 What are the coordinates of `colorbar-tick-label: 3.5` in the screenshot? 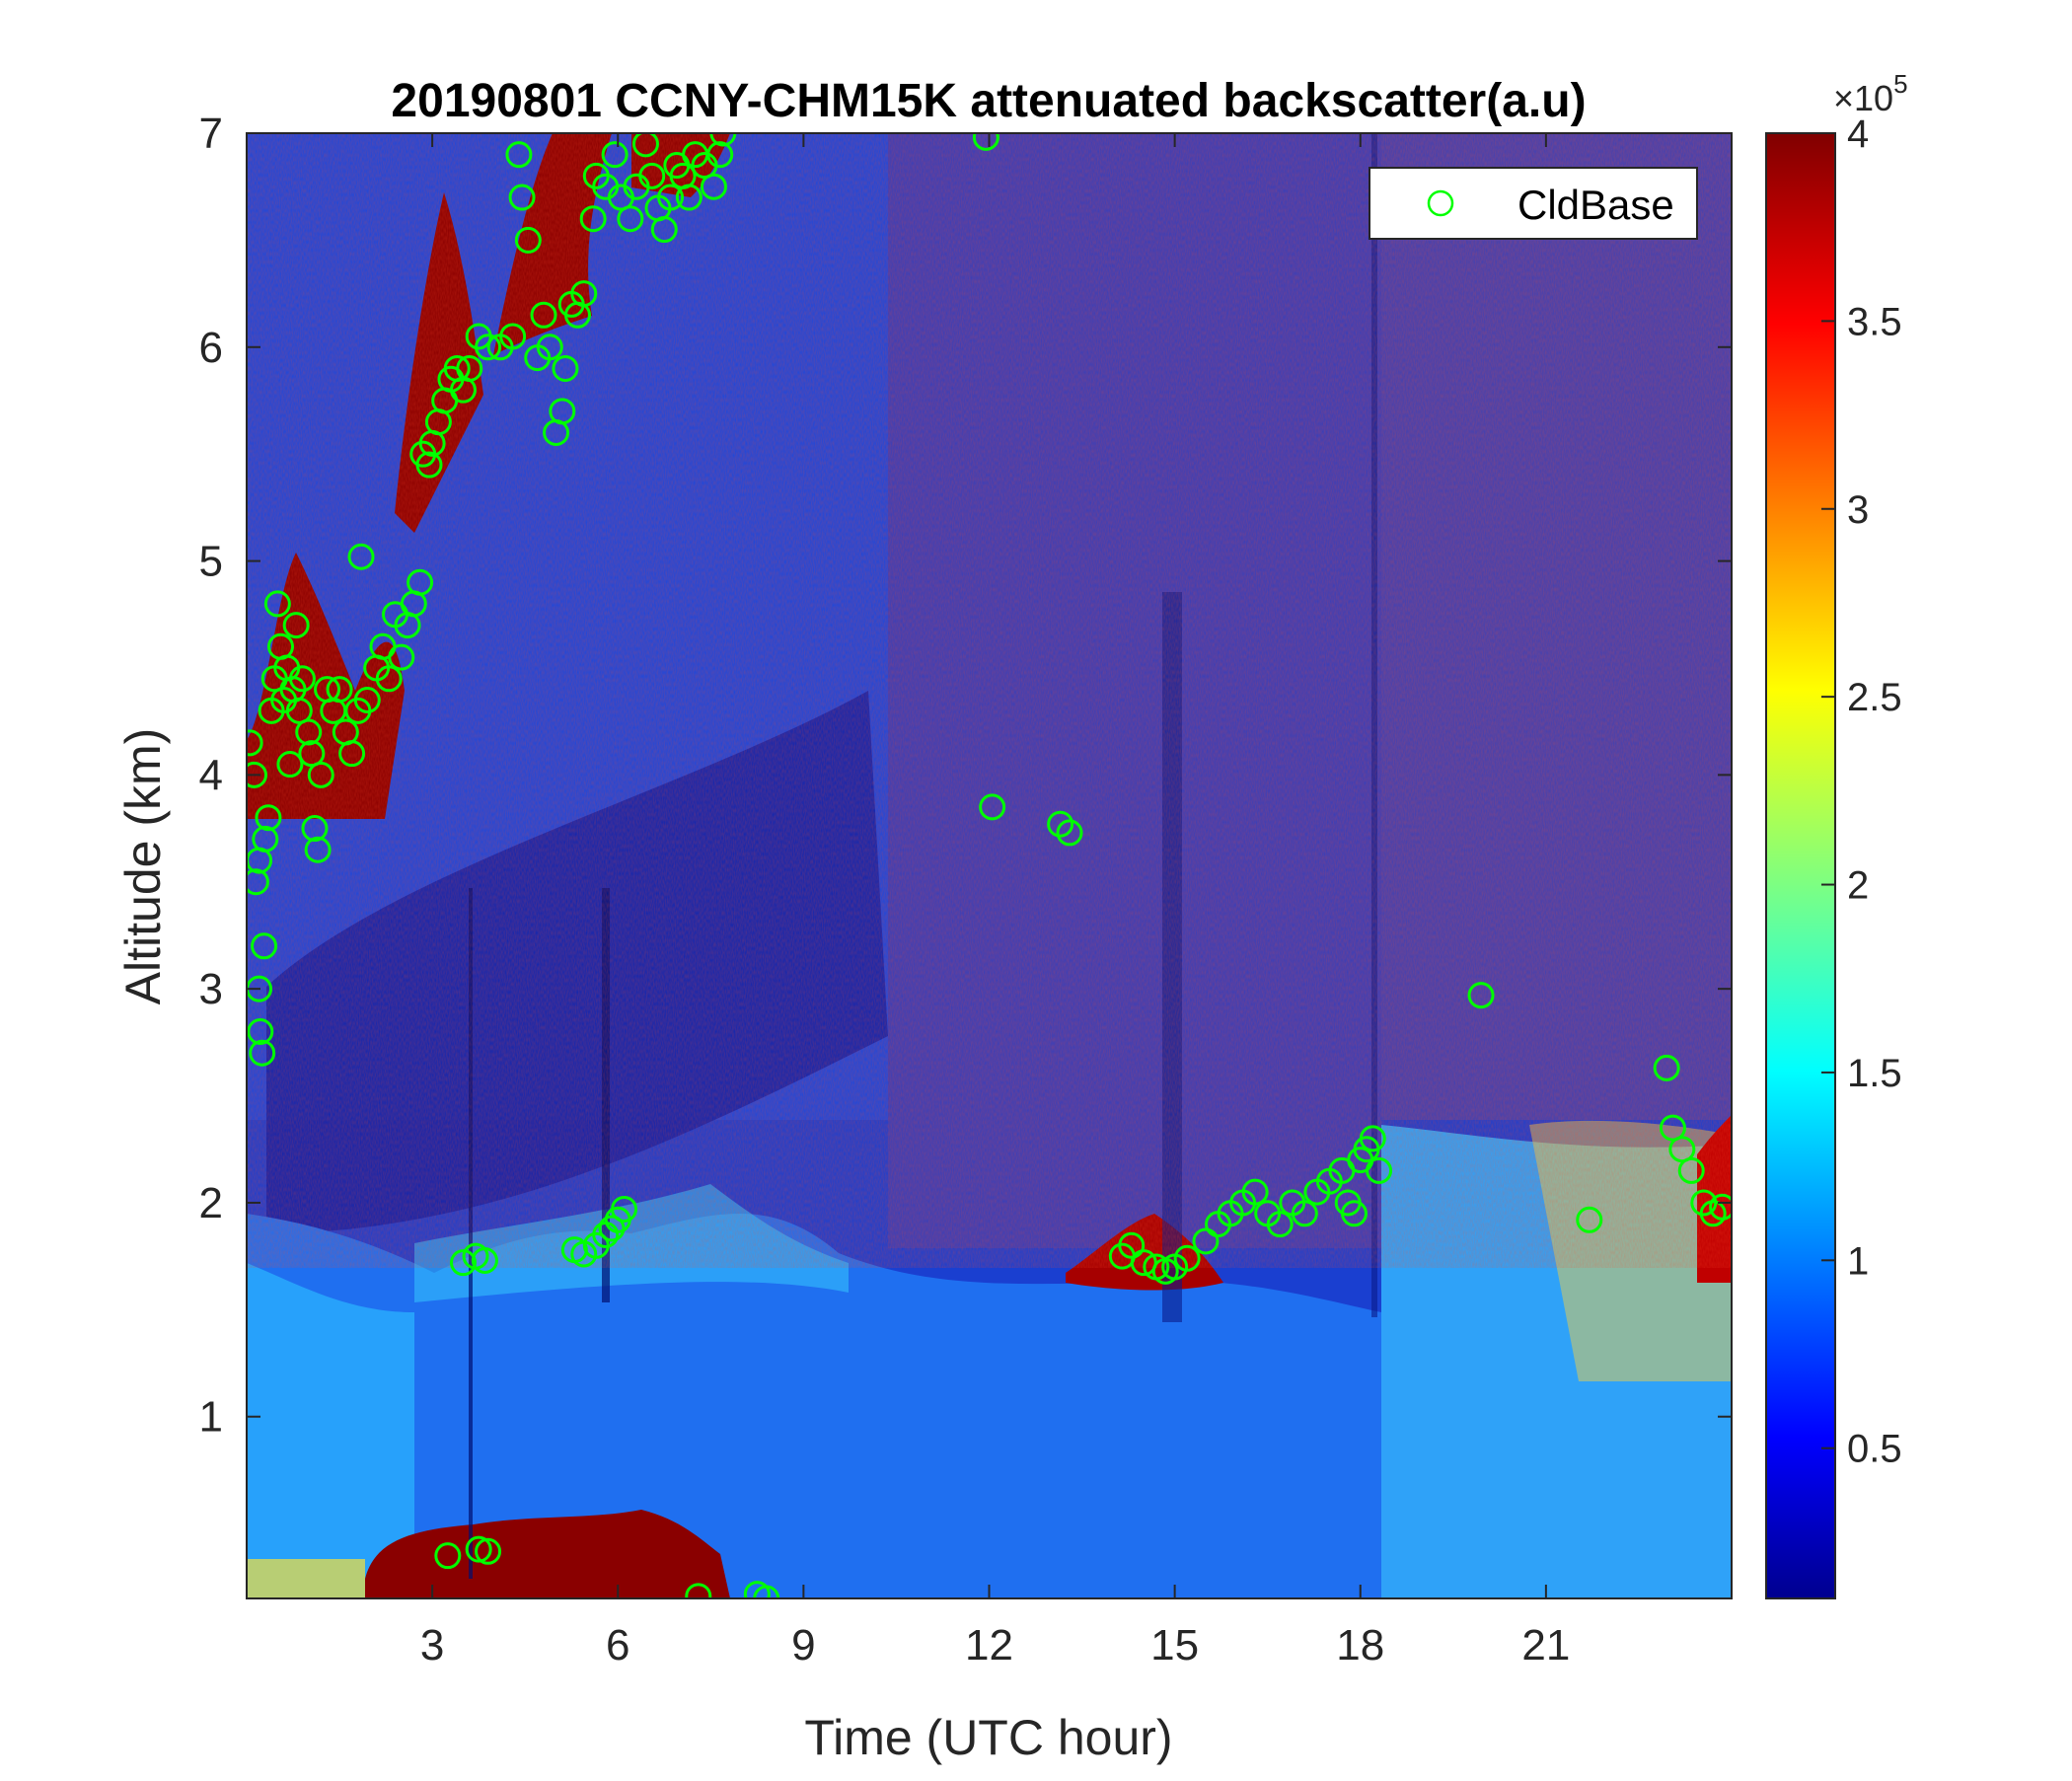 It's located at (1875, 321).